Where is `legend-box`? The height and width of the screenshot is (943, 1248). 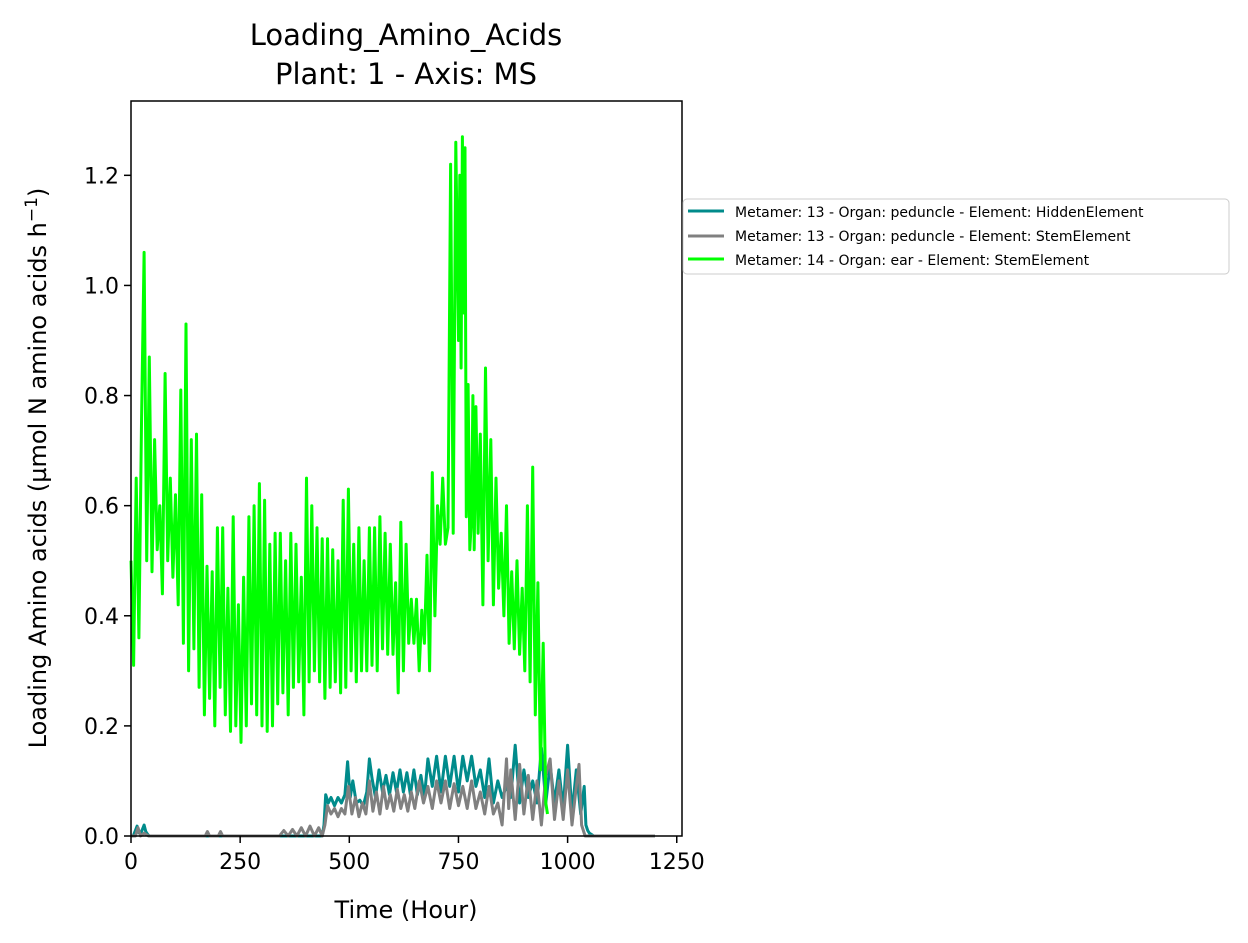 legend-box is located at coordinates (956, 236).